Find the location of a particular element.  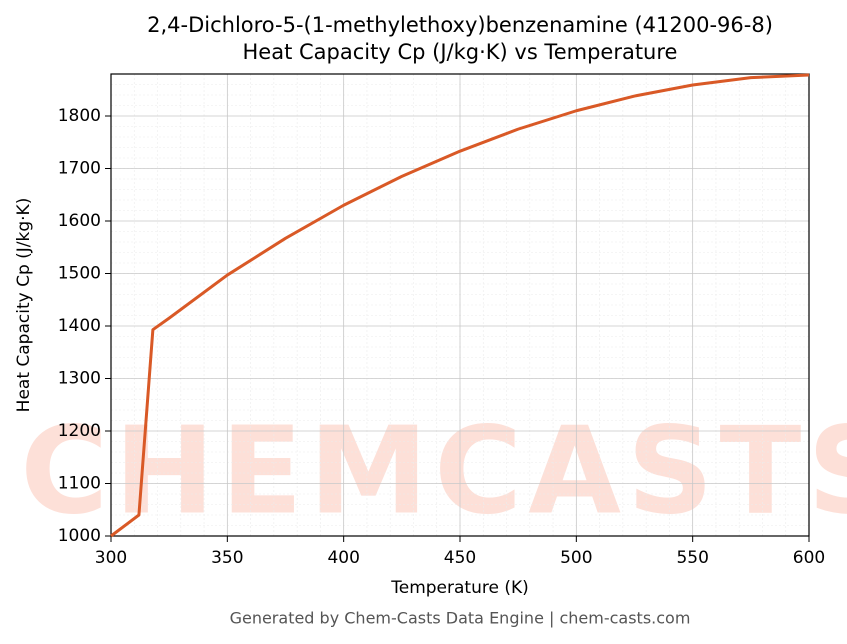

y-tick-label: 1200 is located at coordinates (79, 431).